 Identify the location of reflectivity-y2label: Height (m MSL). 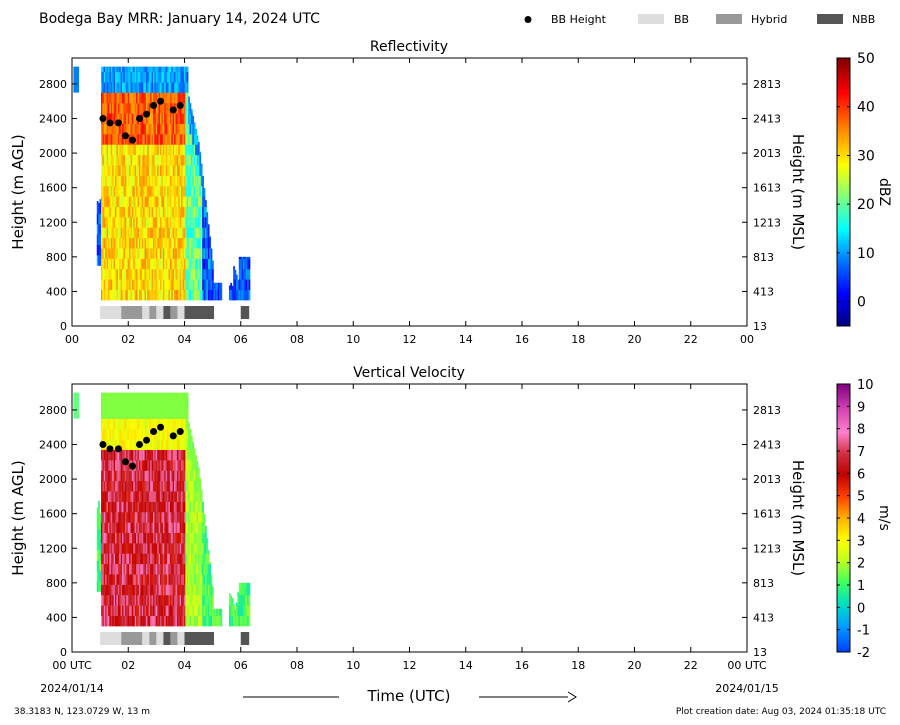
(798, 192).